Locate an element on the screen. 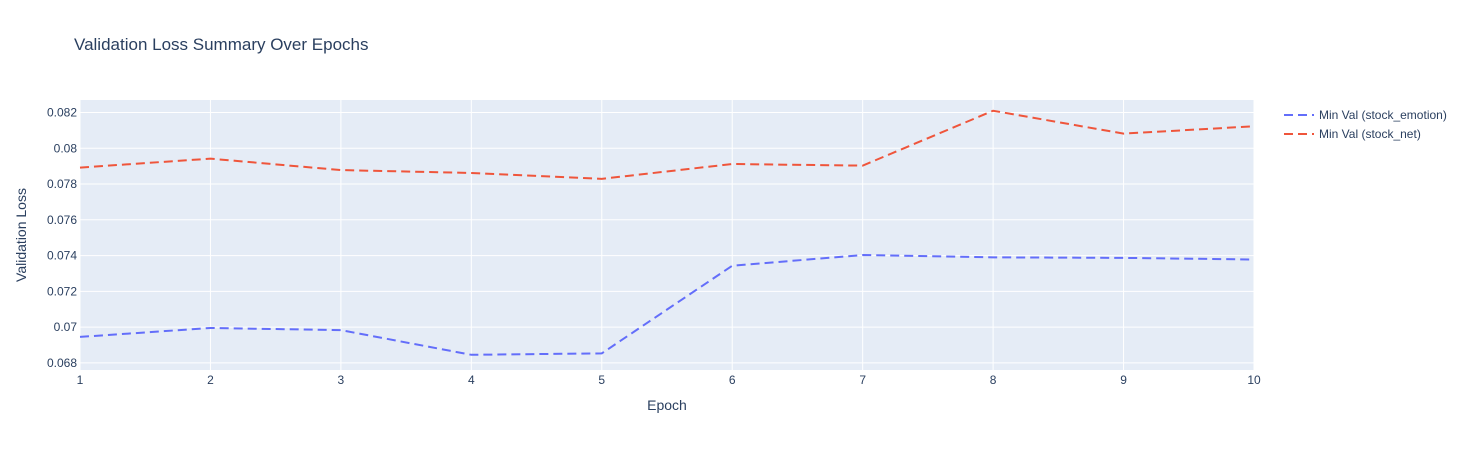 This screenshot has height=450, width=1482. legend-item-2: Min Val (stock_net) is located at coordinates (1352, 134).